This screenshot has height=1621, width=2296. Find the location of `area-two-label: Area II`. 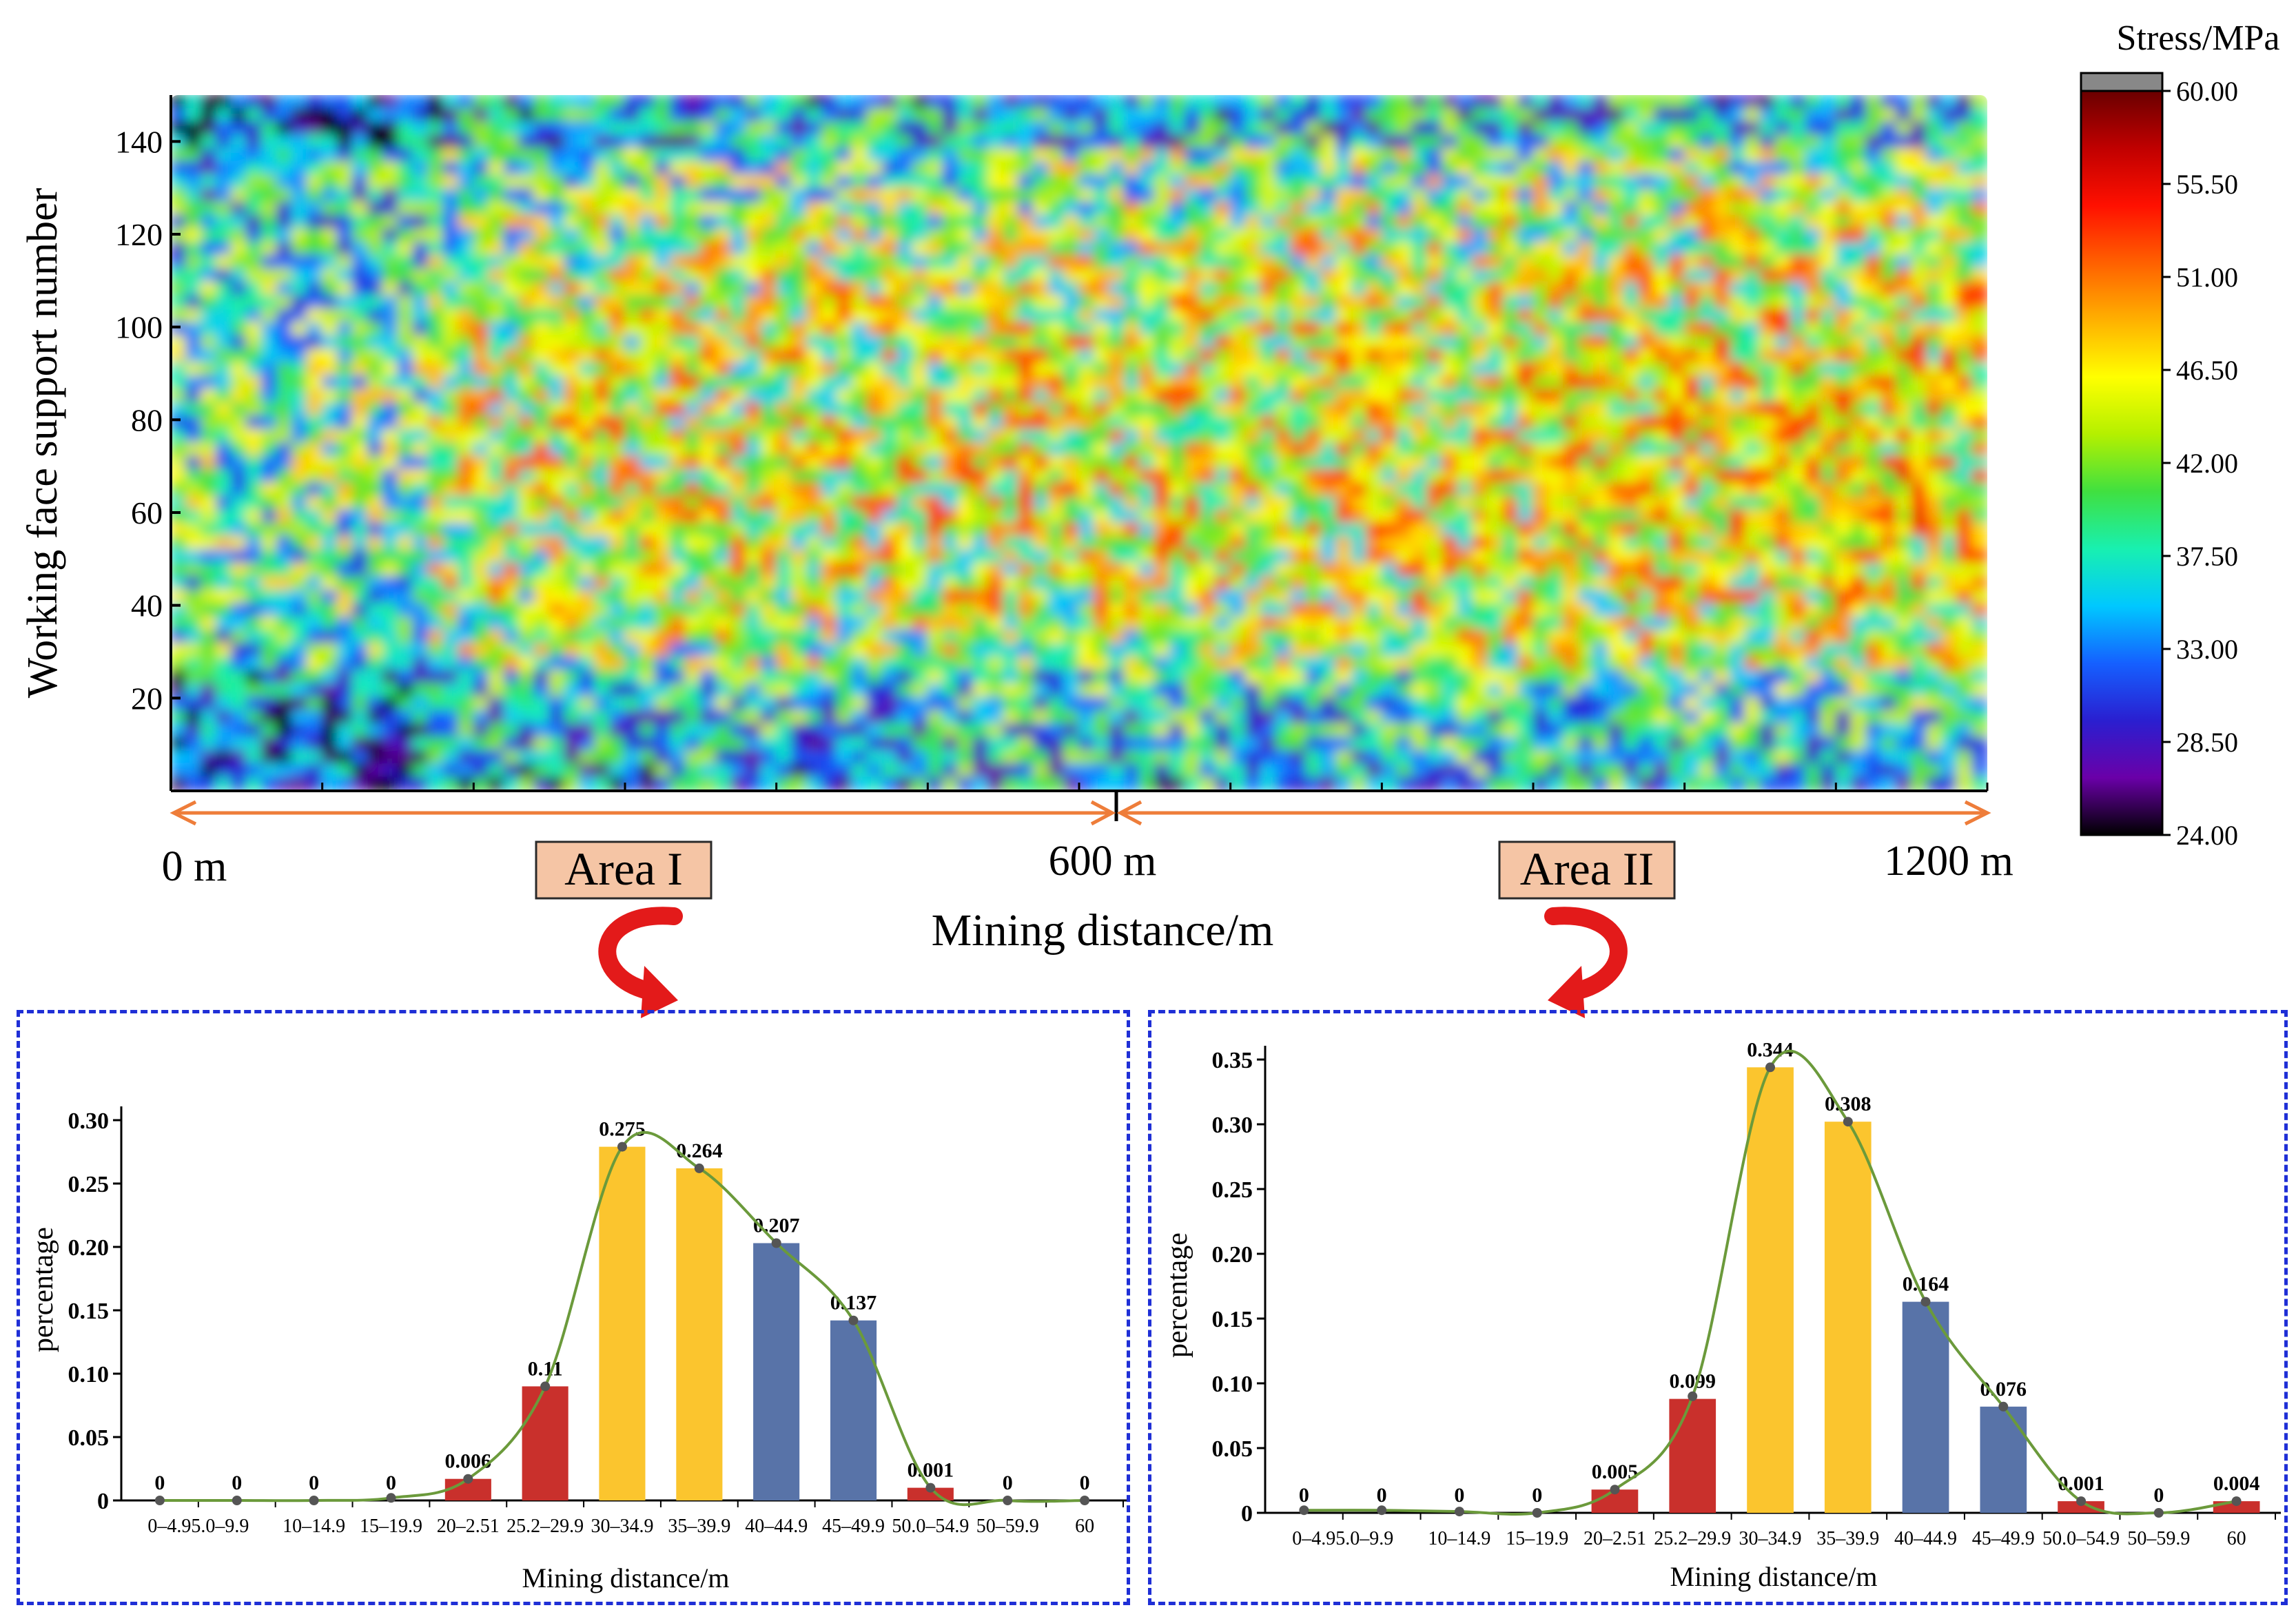

area-two-label: Area II is located at coordinates (1587, 869).